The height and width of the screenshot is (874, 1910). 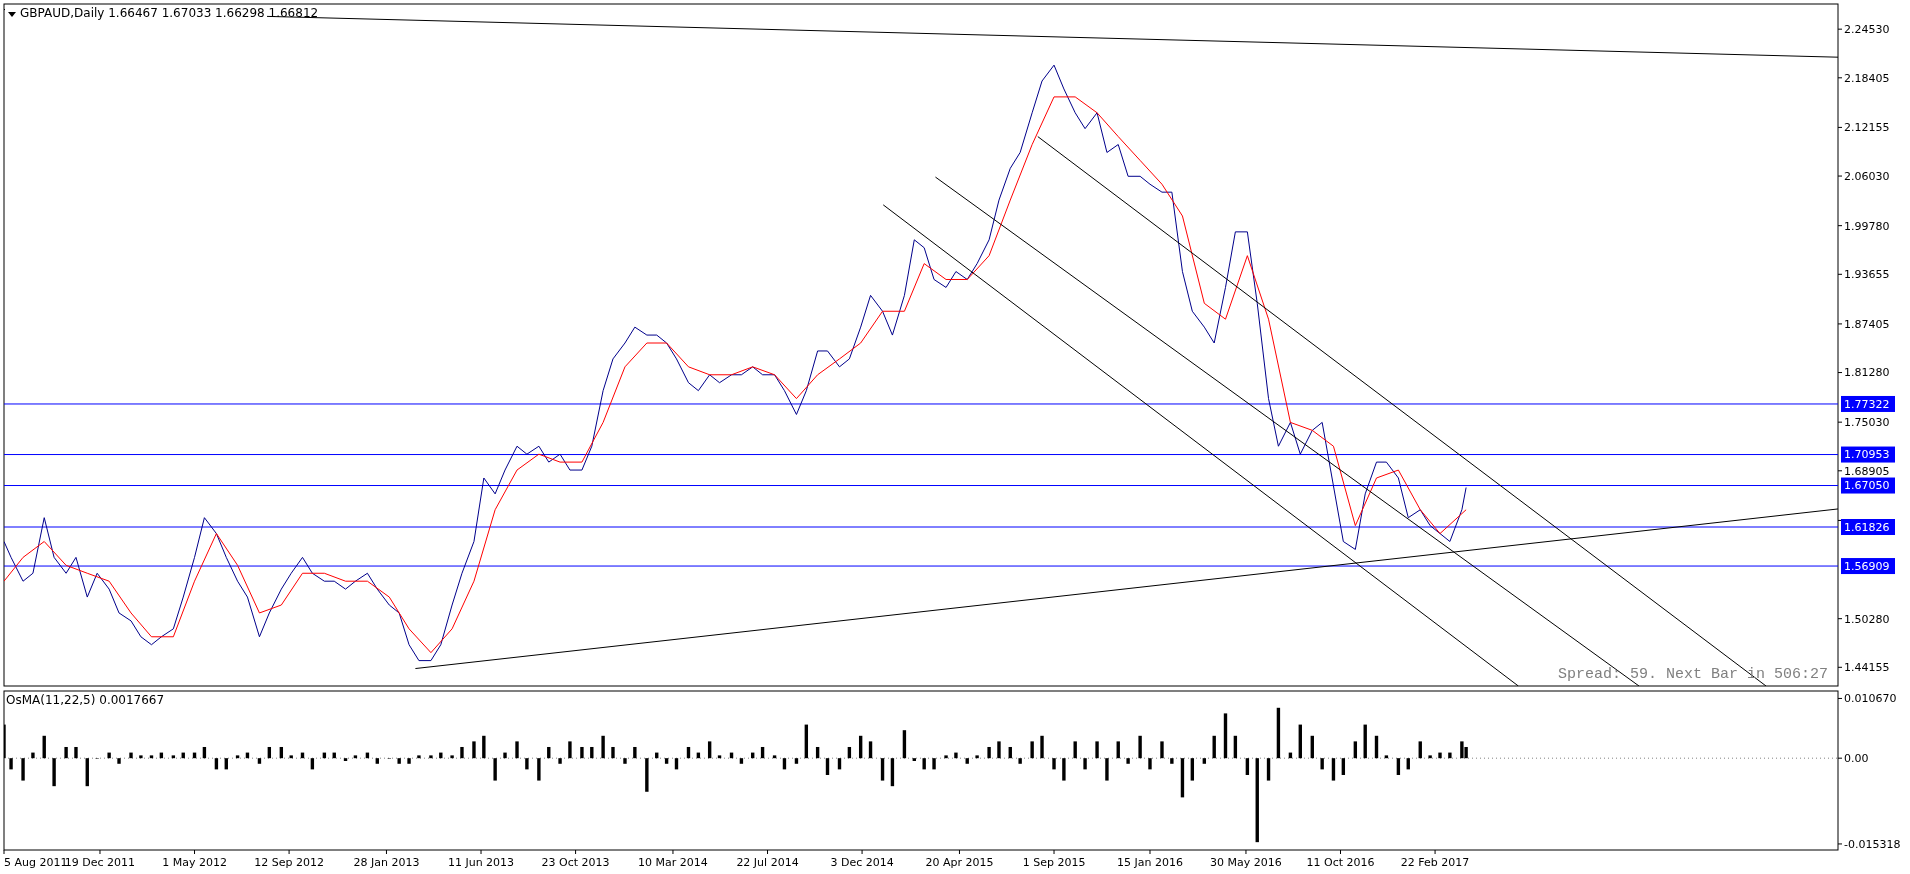 I want to click on x-tick-label: 1 Sep 2015, so click(x=1054, y=862).